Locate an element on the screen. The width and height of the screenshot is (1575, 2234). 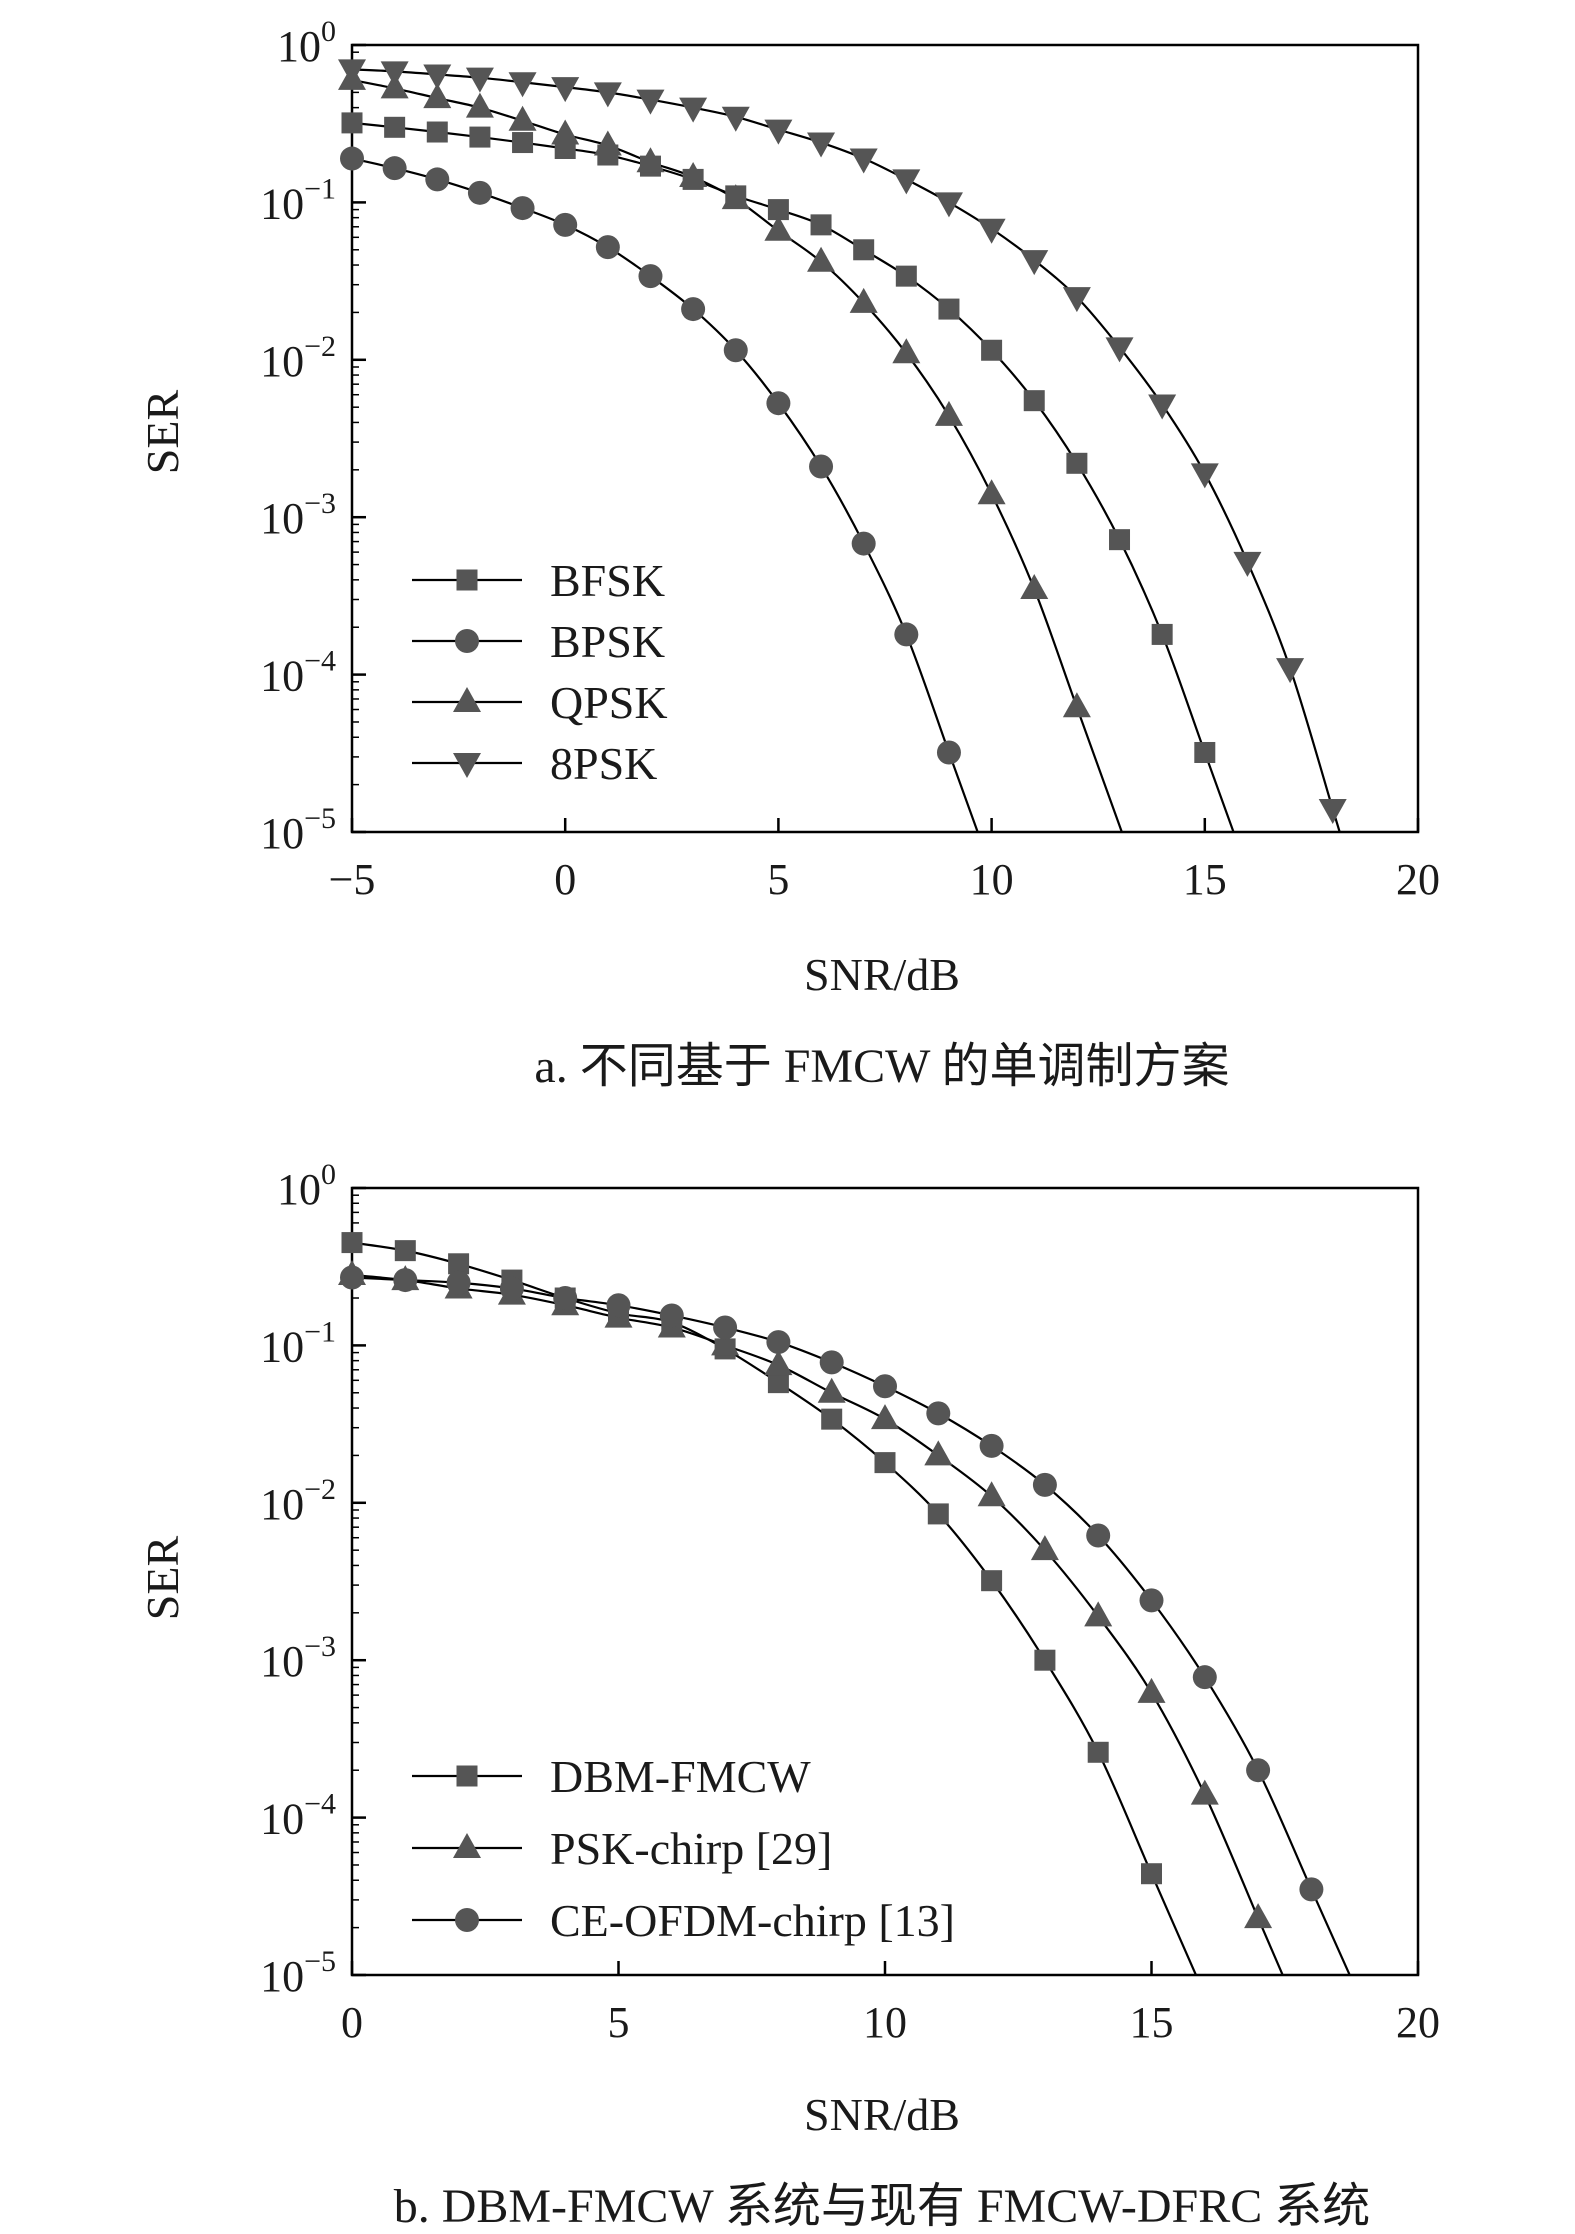
chart-a-series-bpsk-line is located at coordinates (665, 494).